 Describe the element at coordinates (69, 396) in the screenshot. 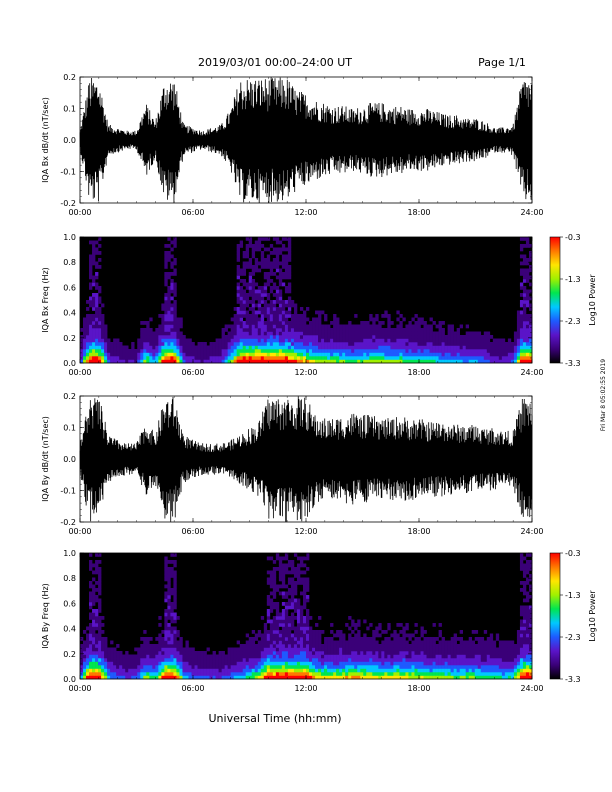

I see `y-tick-label: 0.2` at that location.